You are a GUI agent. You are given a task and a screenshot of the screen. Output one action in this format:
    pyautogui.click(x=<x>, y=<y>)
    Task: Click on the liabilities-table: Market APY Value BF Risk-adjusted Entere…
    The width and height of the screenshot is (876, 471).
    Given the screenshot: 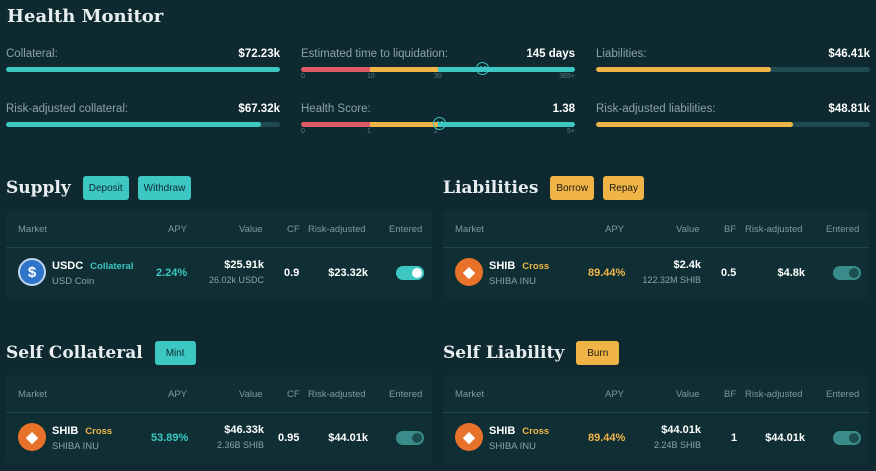 What is the action you would take?
    pyautogui.click(x=656, y=254)
    